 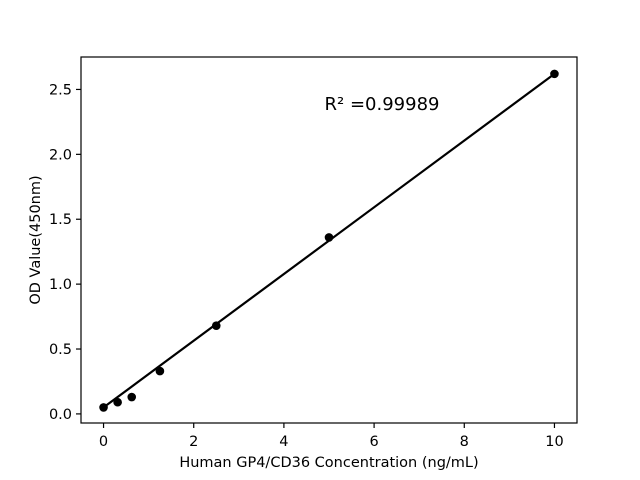 What do you see at coordinates (193, 442) in the screenshot?
I see `x-tick-label: 2` at bounding box center [193, 442].